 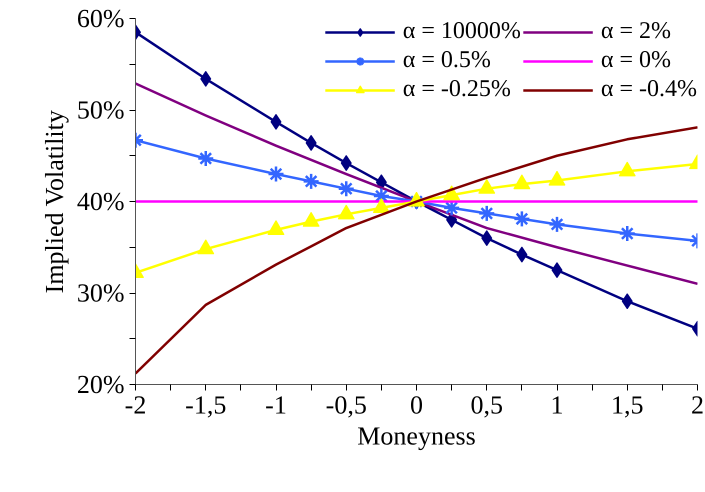 What do you see at coordinates (54, 202) in the screenshot?
I see `y-axis-title: Implied Volatility` at bounding box center [54, 202].